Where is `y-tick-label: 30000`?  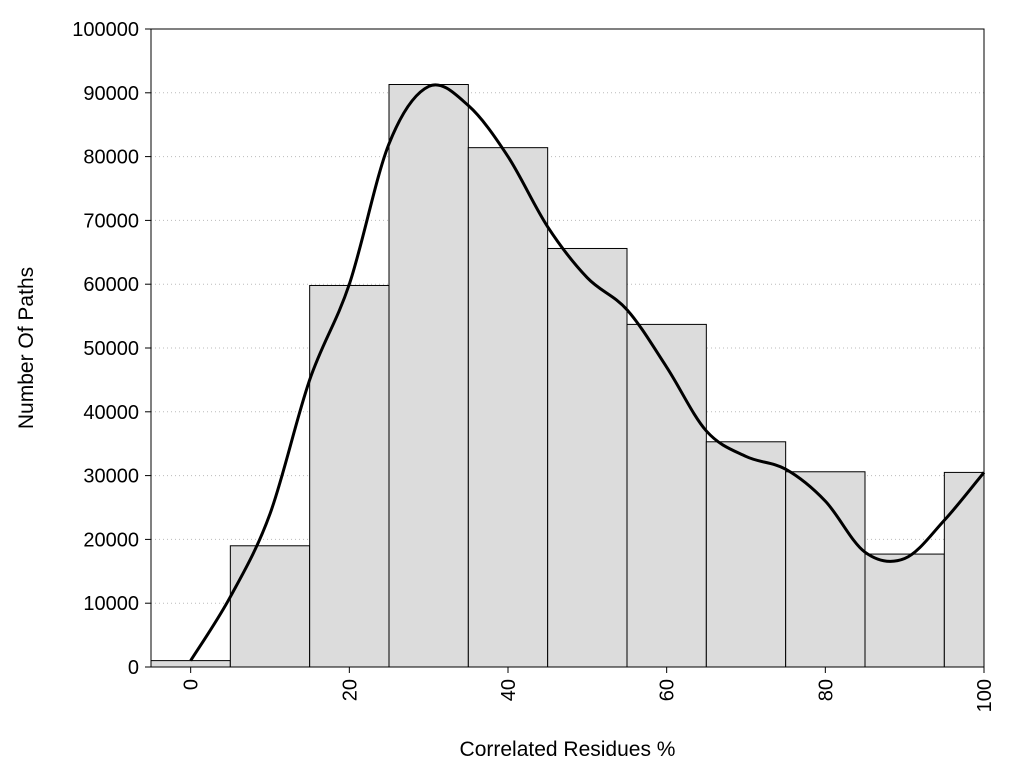 y-tick-label: 30000 is located at coordinates (111, 477).